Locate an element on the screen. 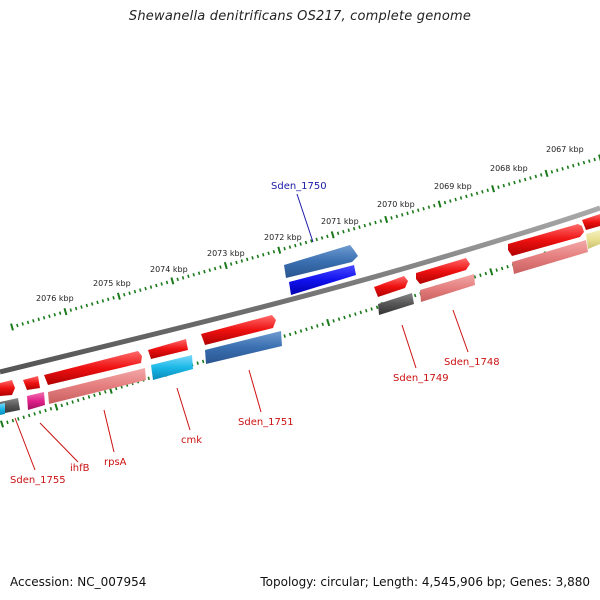 The width and height of the screenshot is (600, 600). gene-sden-1748-right is located at coordinates (591, 222).